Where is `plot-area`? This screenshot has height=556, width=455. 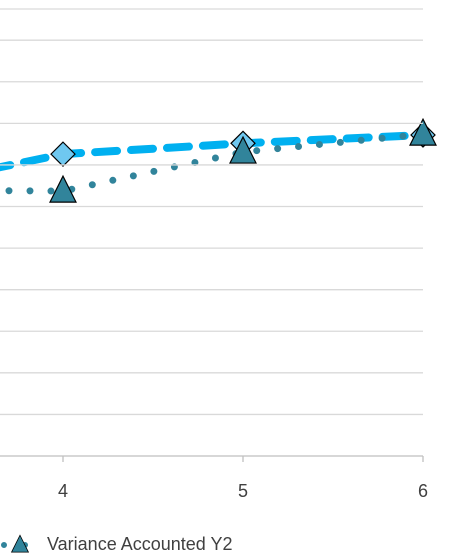
plot-area is located at coordinates (218, 160).